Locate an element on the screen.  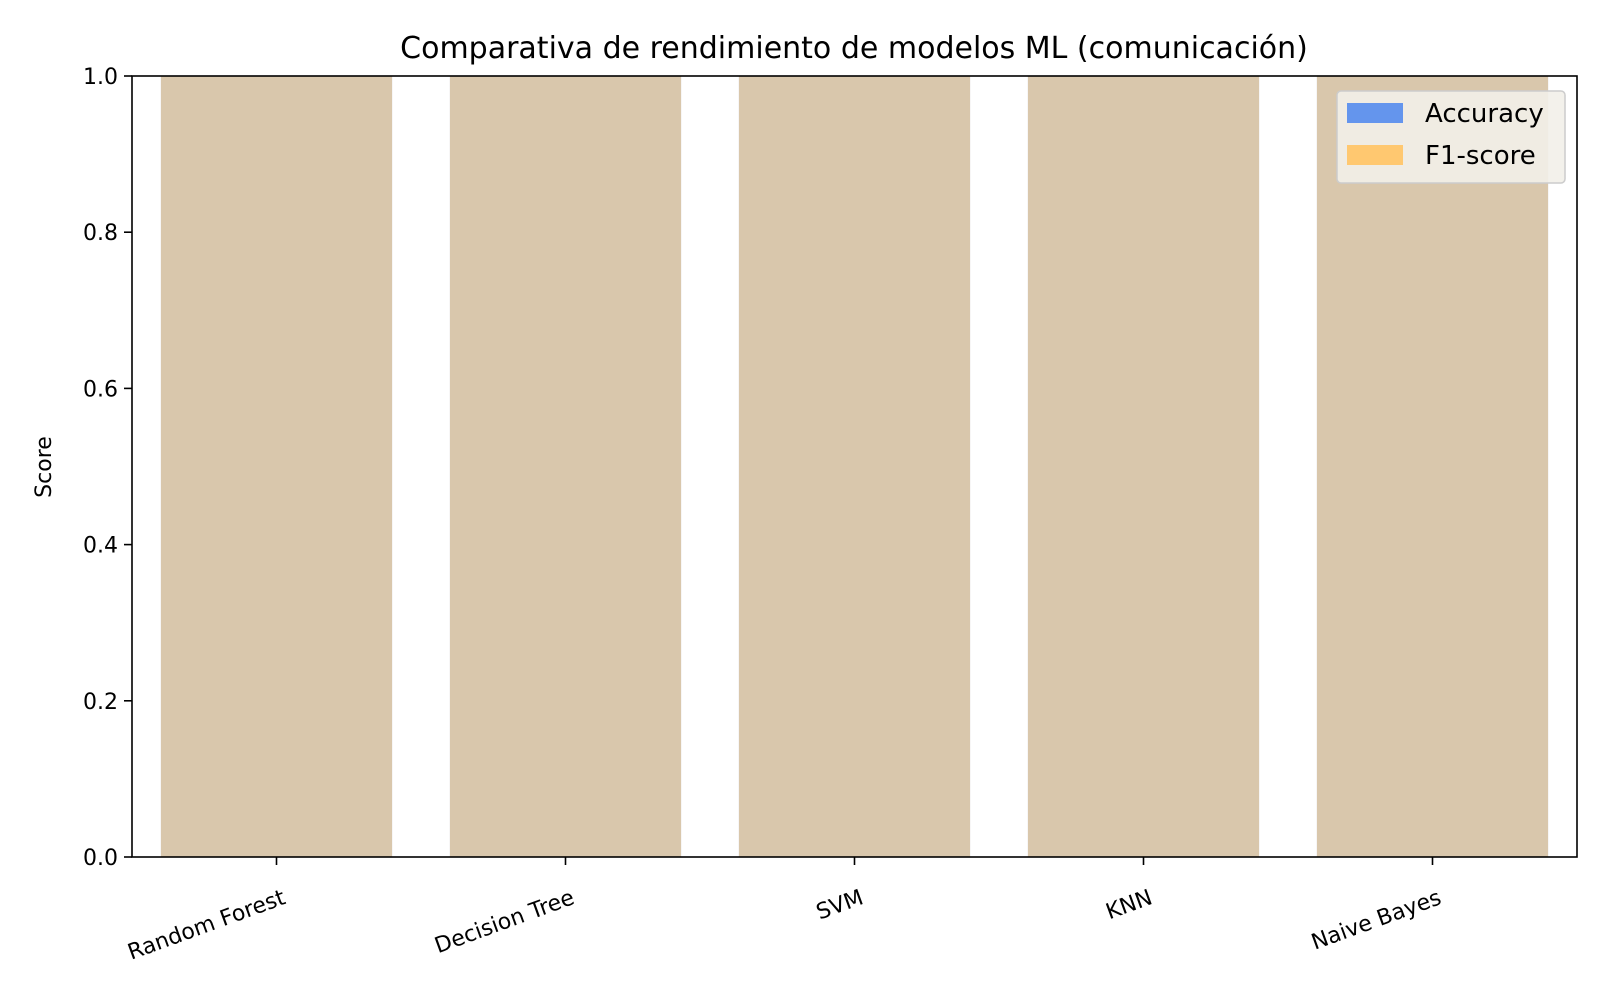
y-tick-label: 0.4 is located at coordinates (100, 546).